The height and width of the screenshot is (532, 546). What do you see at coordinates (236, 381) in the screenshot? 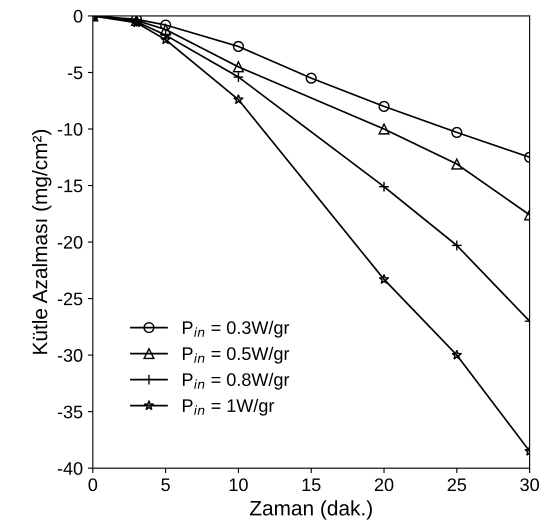
I see `legend-label: P$_{in}$ = 0.8W/gr` at bounding box center [236, 381].